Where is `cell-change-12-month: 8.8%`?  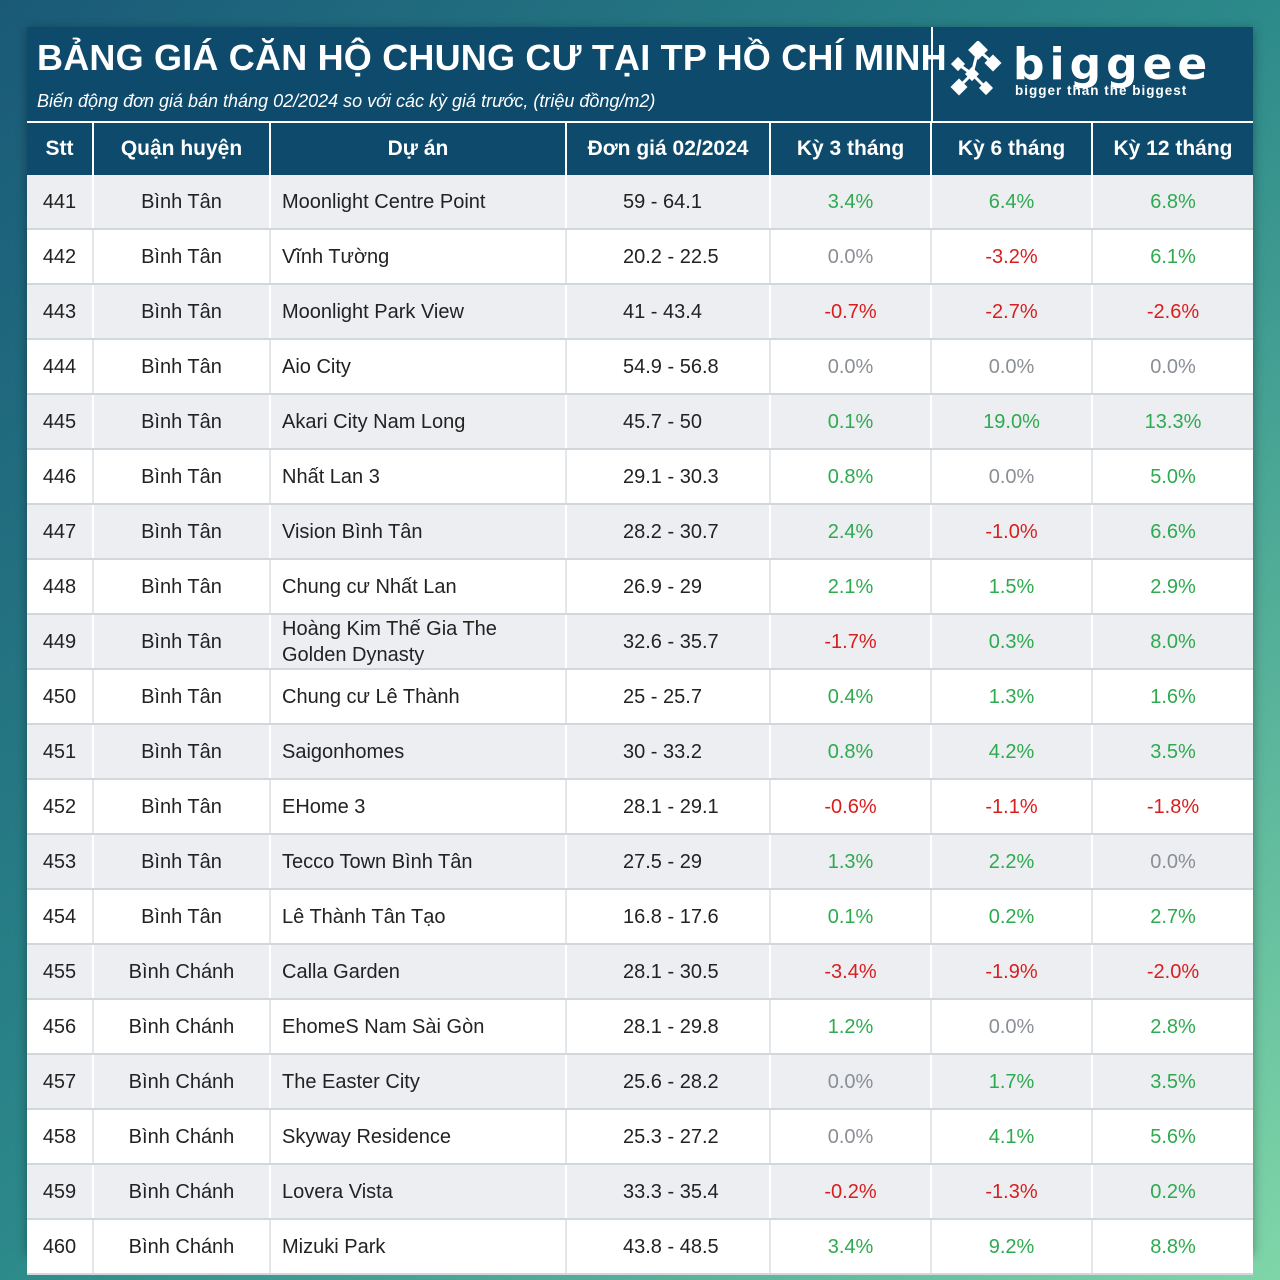 cell-change-12-month: 8.8% is located at coordinates (1172, 1247).